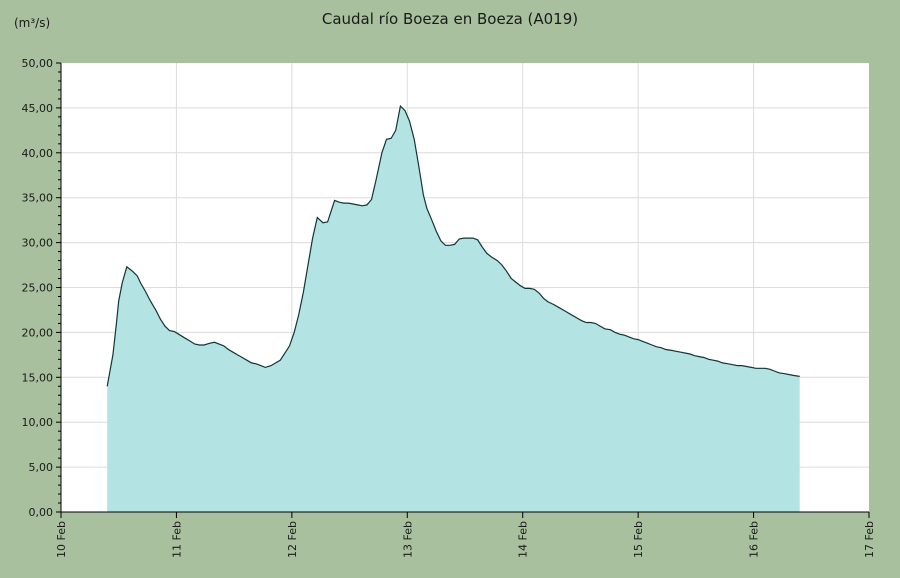 The width and height of the screenshot is (900, 578). Describe the element at coordinates (32, 23) in the screenshot. I see `y-axis-unit-label: (m³/s)` at that location.